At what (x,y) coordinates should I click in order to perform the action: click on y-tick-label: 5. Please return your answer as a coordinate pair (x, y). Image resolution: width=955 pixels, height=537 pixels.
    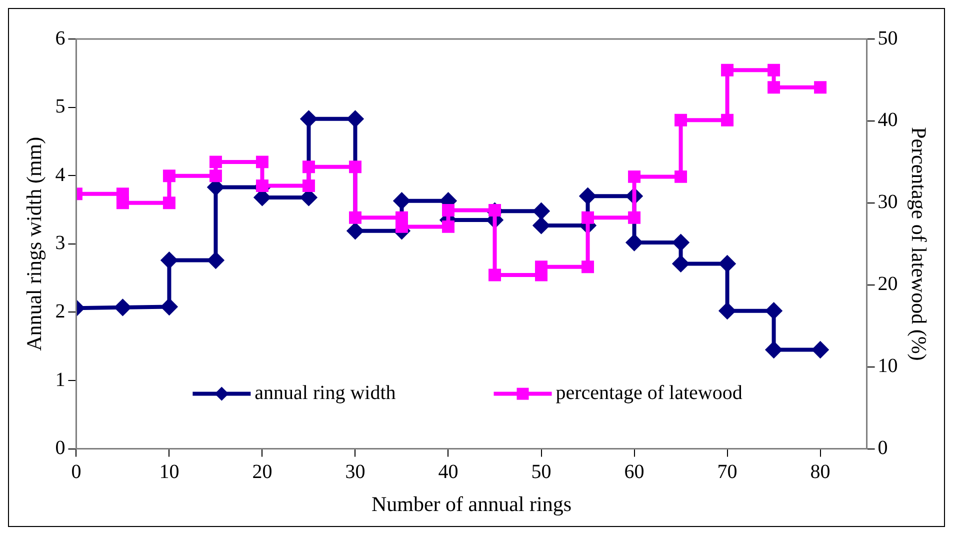
    Looking at the image, I should click on (60, 107).